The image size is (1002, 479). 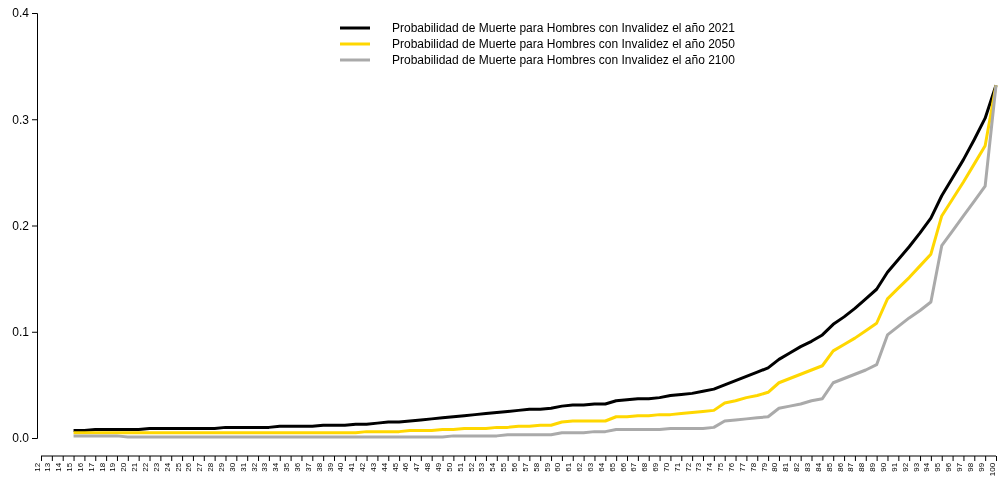 I want to click on x-tick-label: 75, so click(x=721, y=467).